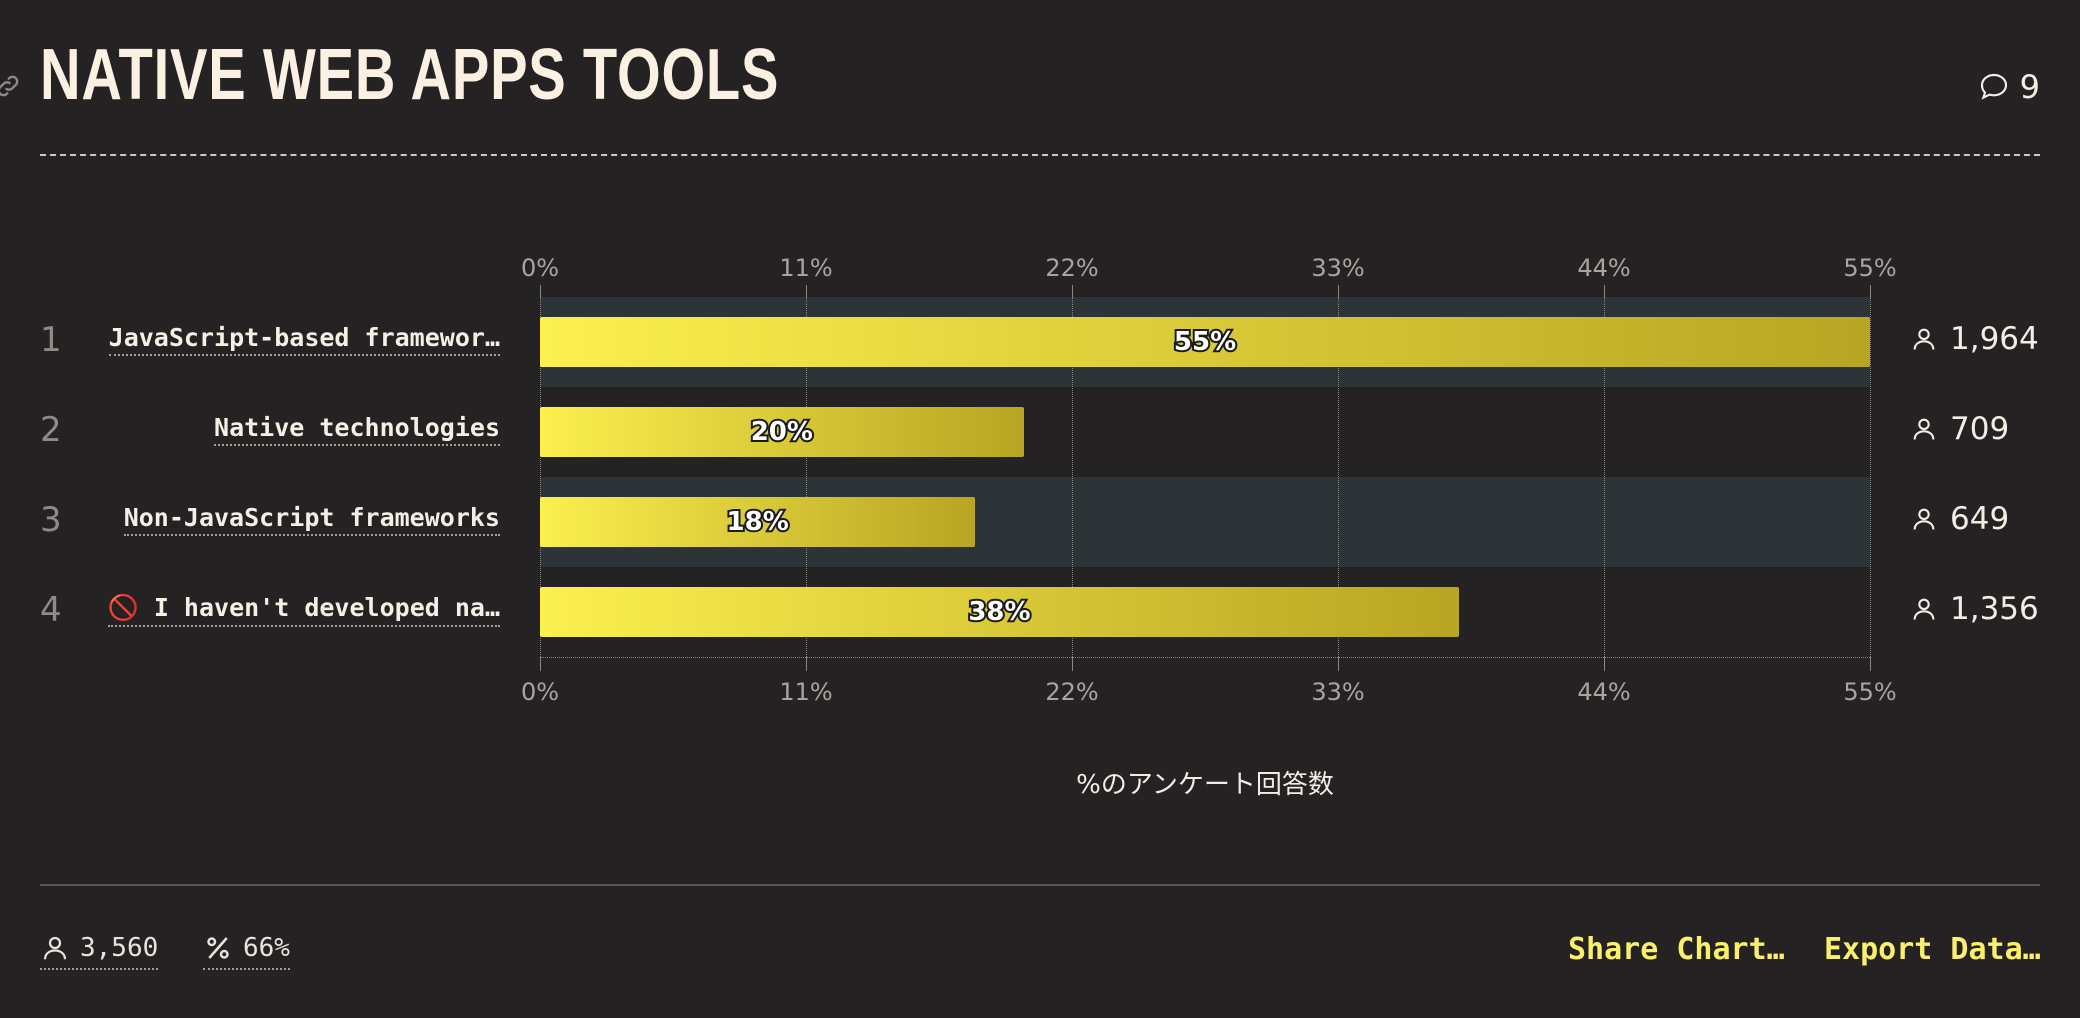 Image resolution: width=2080 pixels, height=1018 pixels. Describe the element at coordinates (1040, 885) in the screenshot. I see `footer-divider` at that location.